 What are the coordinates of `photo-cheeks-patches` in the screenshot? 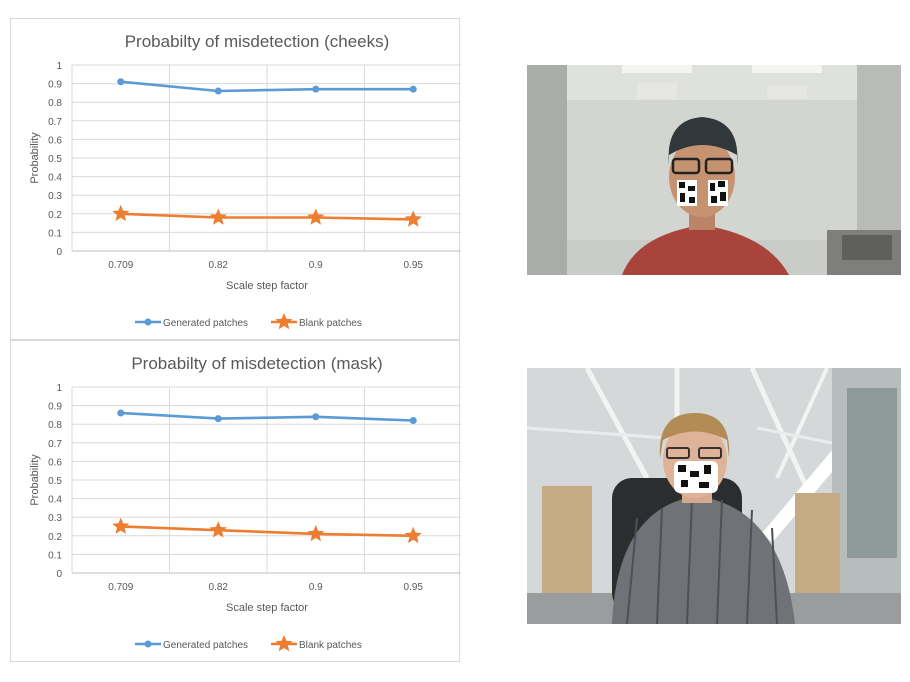 It's located at (714, 170).